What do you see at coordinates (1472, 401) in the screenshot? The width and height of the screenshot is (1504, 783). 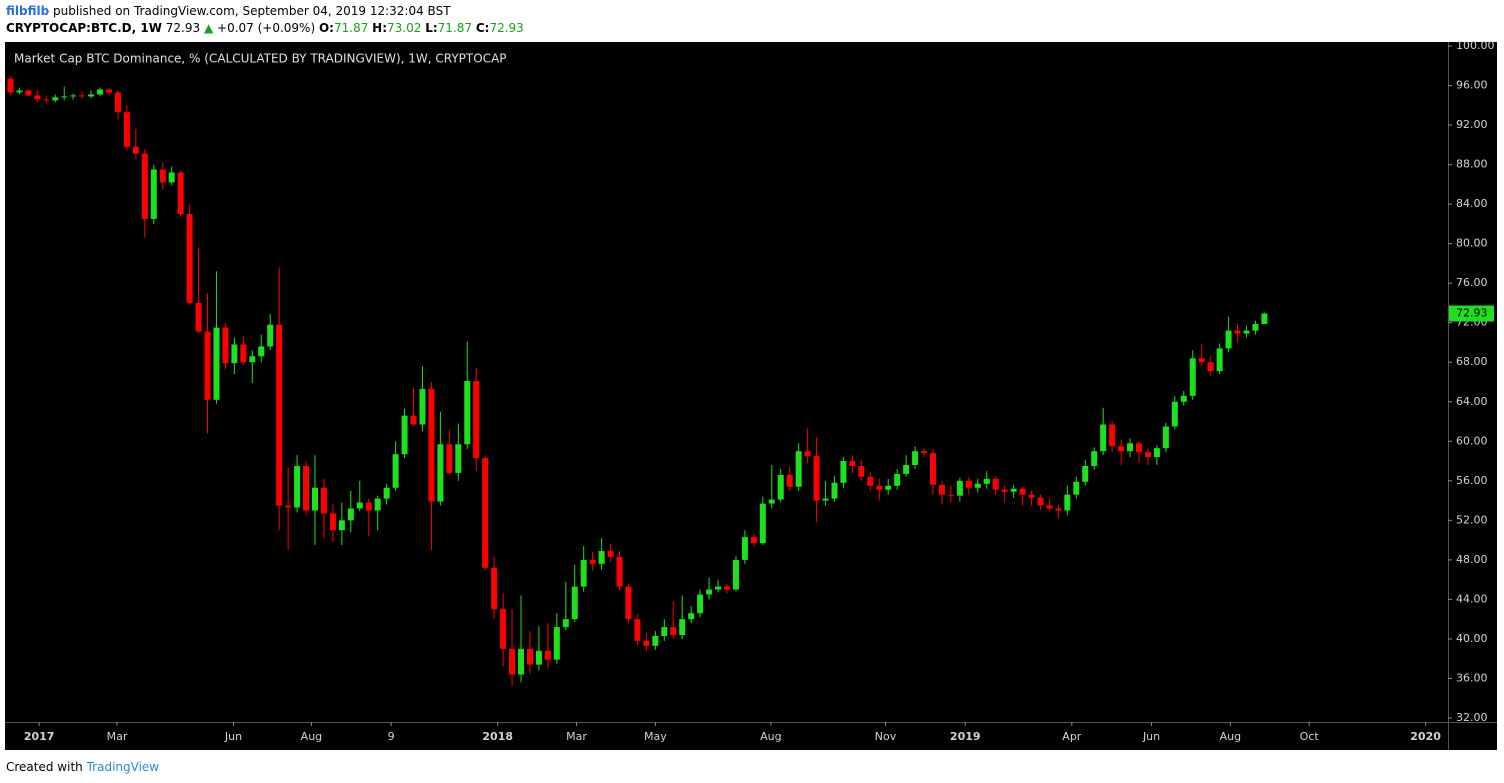 I see `y-tick-label: 64.00` at bounding box center [1472, 401].